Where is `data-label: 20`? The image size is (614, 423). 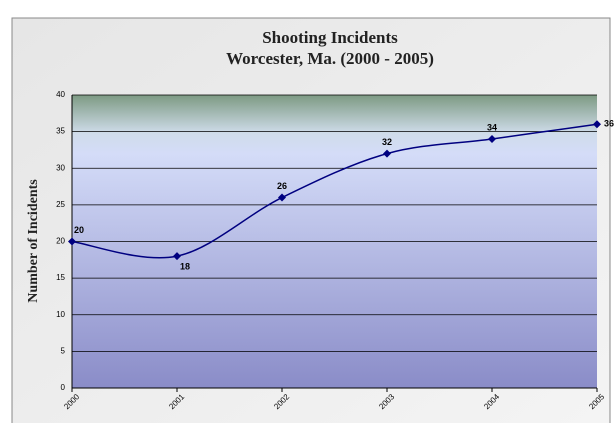
data-label: 20 is located at coordinates (79, 230).